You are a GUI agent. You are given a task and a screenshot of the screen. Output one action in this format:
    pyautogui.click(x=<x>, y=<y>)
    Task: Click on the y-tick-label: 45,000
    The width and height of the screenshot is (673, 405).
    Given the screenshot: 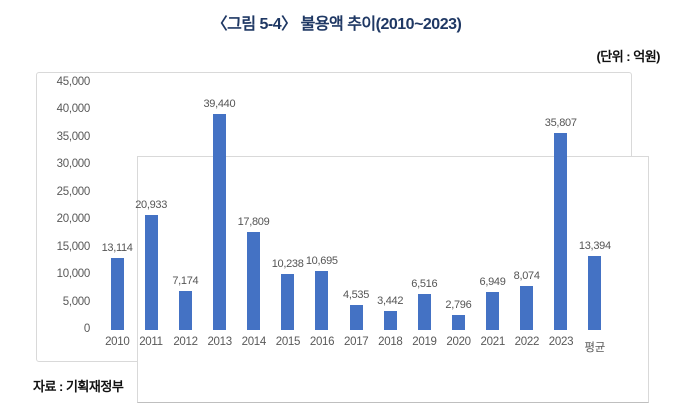 What is the action you would take?
    pyautogui.click(x=73, y=82)
    